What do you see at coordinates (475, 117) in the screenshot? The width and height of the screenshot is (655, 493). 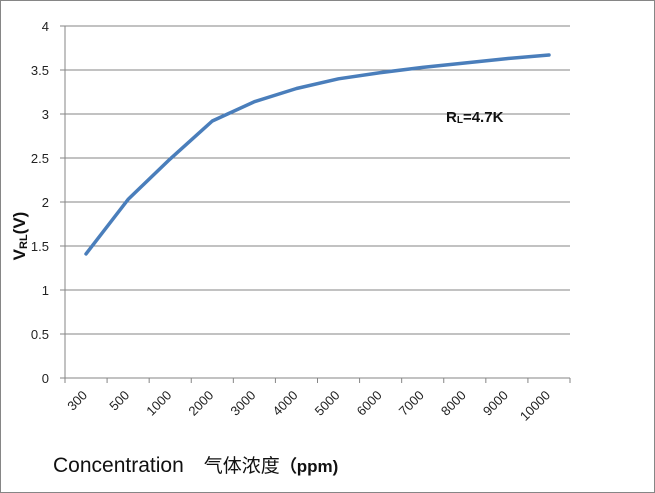 I see `load-resistance-annotation: RL=4.7K` at bounding box center [475, 117].